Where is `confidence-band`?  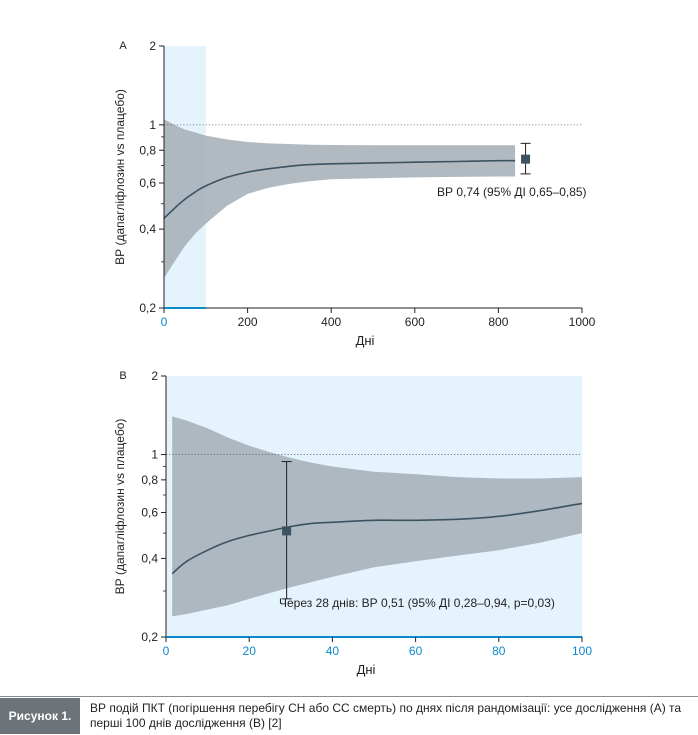 confidence-band is located at coordinates (340, 199).